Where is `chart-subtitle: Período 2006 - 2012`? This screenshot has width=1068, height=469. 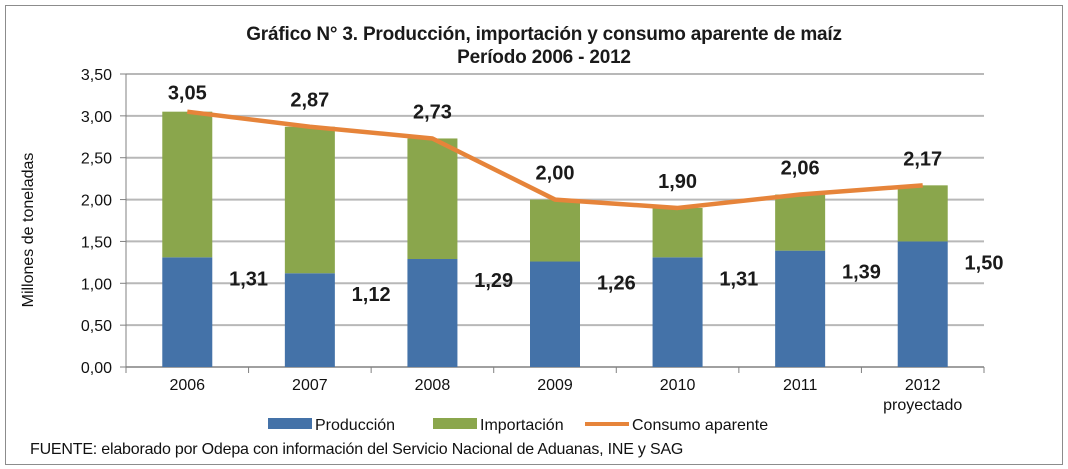 chart-subtitle: Período 2006 - 2012 is located at coordinates (544, 57).